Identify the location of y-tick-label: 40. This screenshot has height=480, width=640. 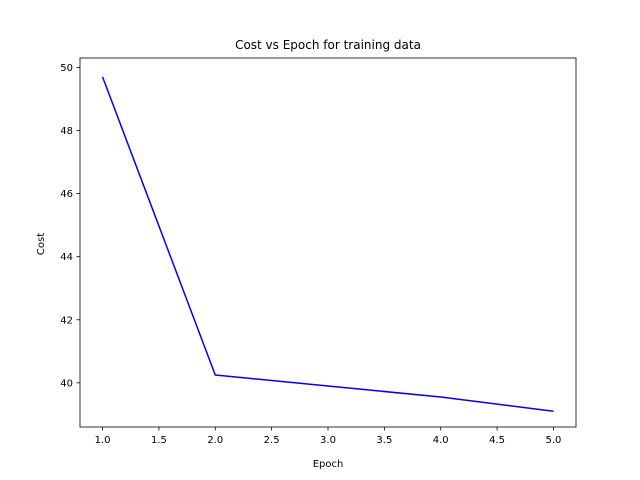
(66, 383).